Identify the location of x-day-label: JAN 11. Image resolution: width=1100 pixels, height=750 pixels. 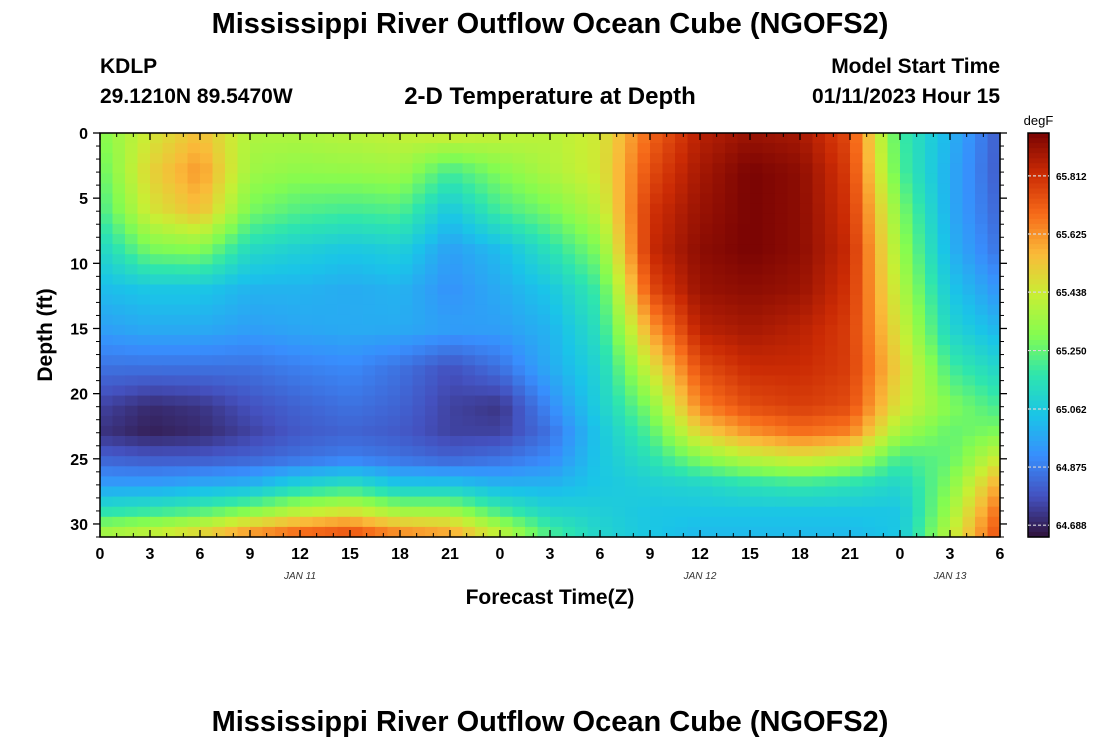
(299, 576).